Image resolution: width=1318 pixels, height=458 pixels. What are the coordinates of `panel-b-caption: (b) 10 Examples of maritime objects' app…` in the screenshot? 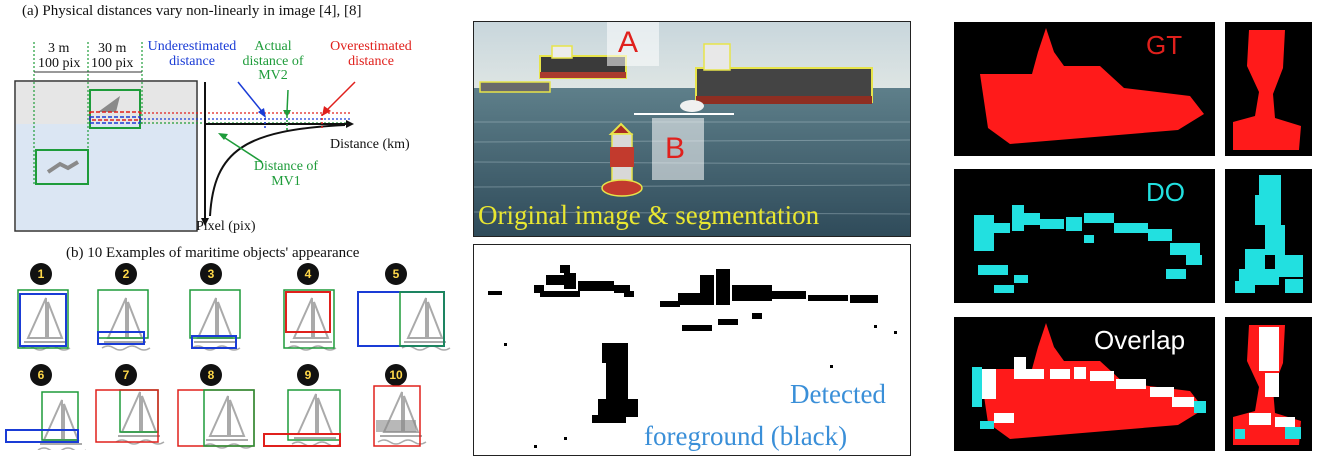 It's located at (213, 253).